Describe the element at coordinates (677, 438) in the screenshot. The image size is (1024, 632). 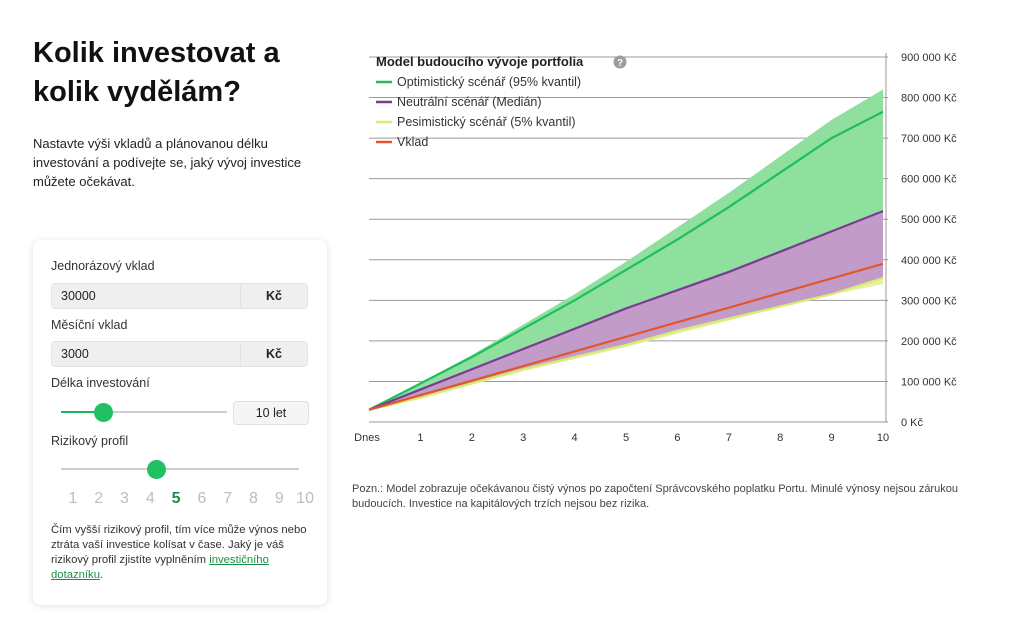
I see `x-tick-label: 6` at that location.